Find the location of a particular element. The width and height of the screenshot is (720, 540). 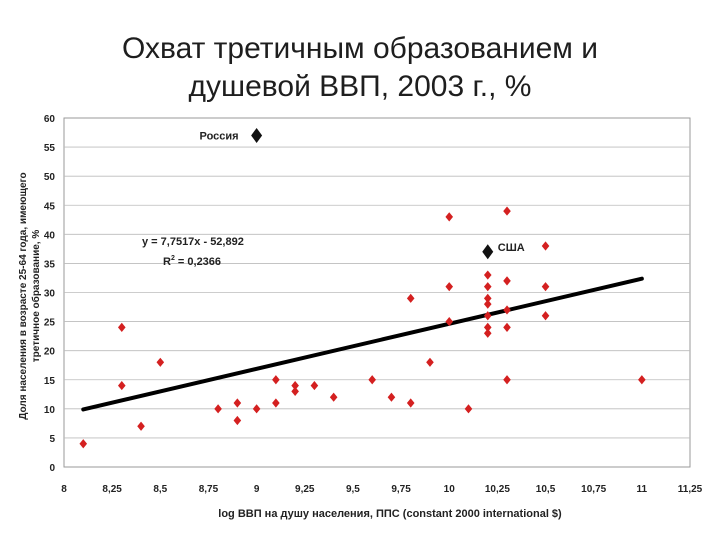

highlight-label: США is located at coordinates (511, 248).